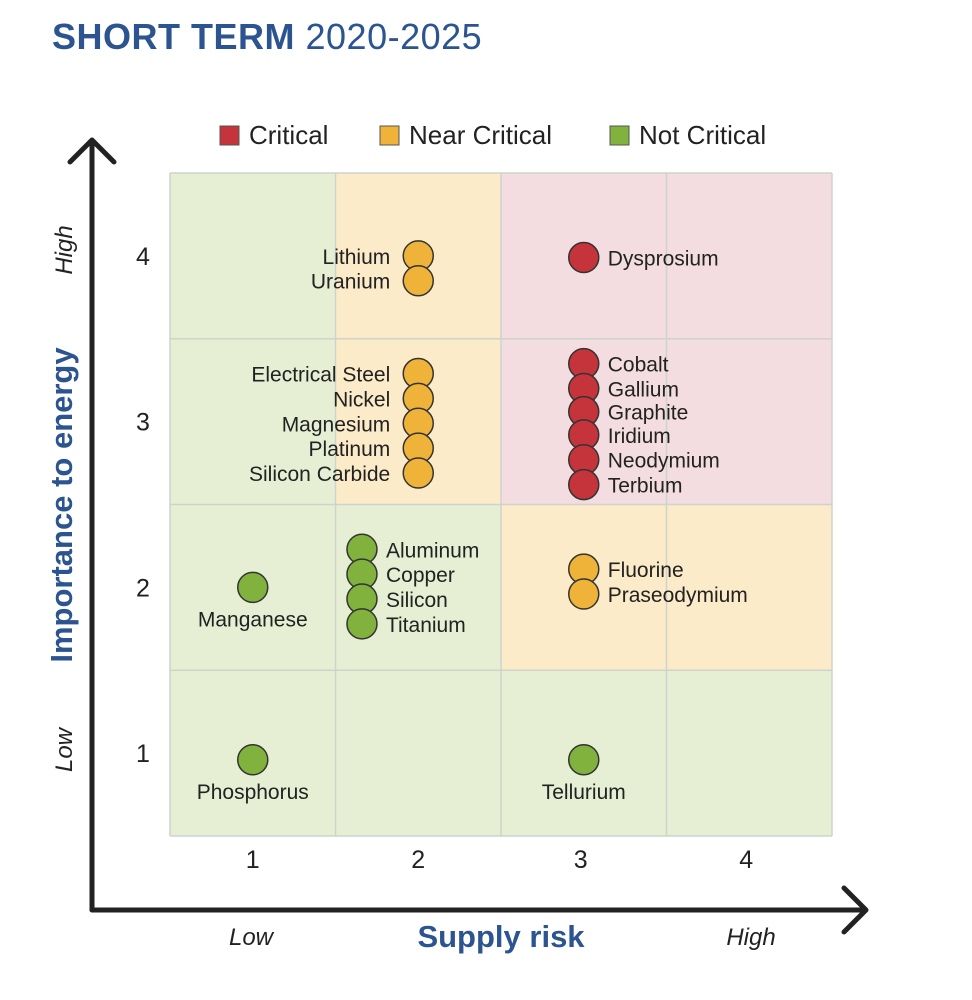 The height and width of the screenshot is (1000, 972). Describe the element at coordinates (584, 257) in the screenshot. I see `point-dysprosium` at that location.